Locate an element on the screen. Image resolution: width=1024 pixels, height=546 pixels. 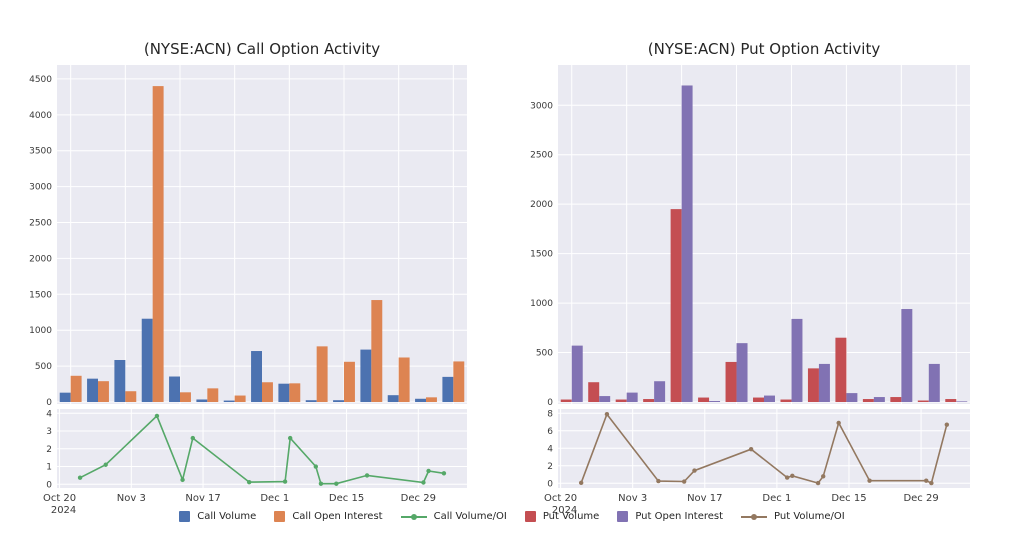
put-open-interest-swatch is located at coordinates (623, 516).